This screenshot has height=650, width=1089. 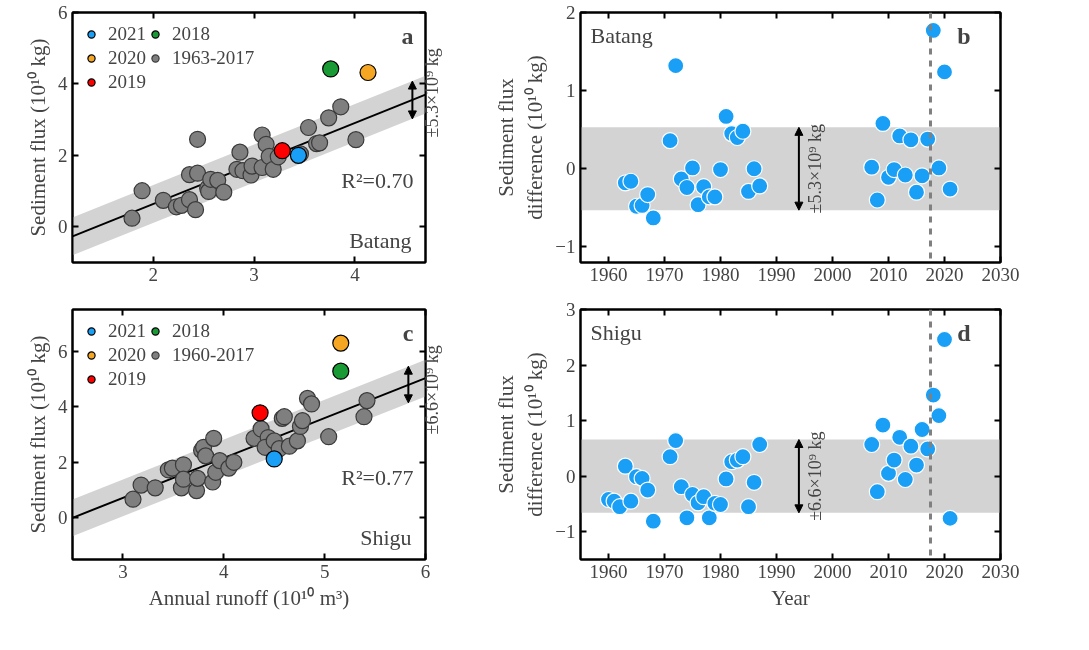 I want to click on annotation: a, so click(x=407, y=35).